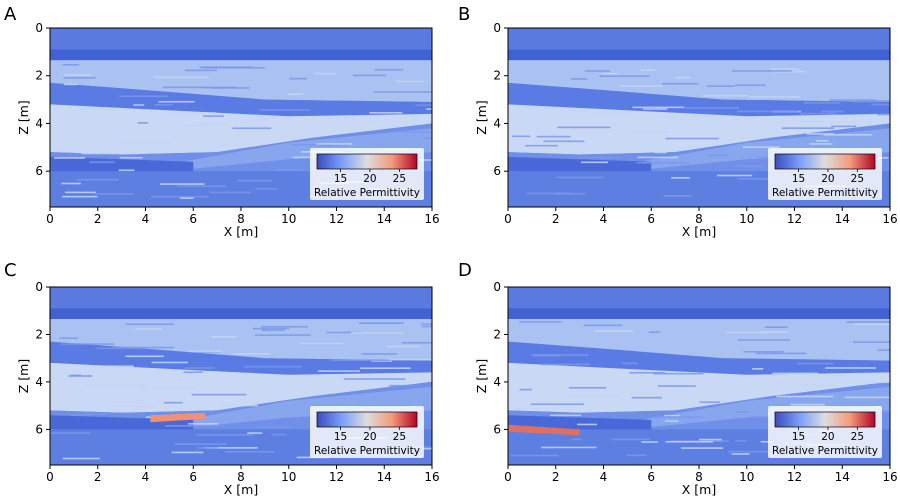 This screenshot has width=900, height=496. What do you see at coordinates (10, 14) in the screenshot?
I see `panel-label: A` at bounding box center [10, 14].